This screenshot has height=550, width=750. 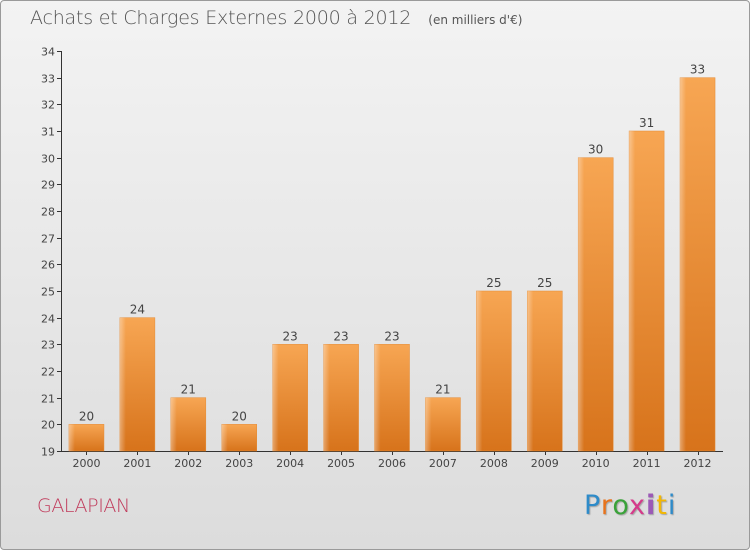 What do you see at coordinates (48, 372) in the screenshot?
I see `y-tick-label: 22` at bounding box center [48, 372].